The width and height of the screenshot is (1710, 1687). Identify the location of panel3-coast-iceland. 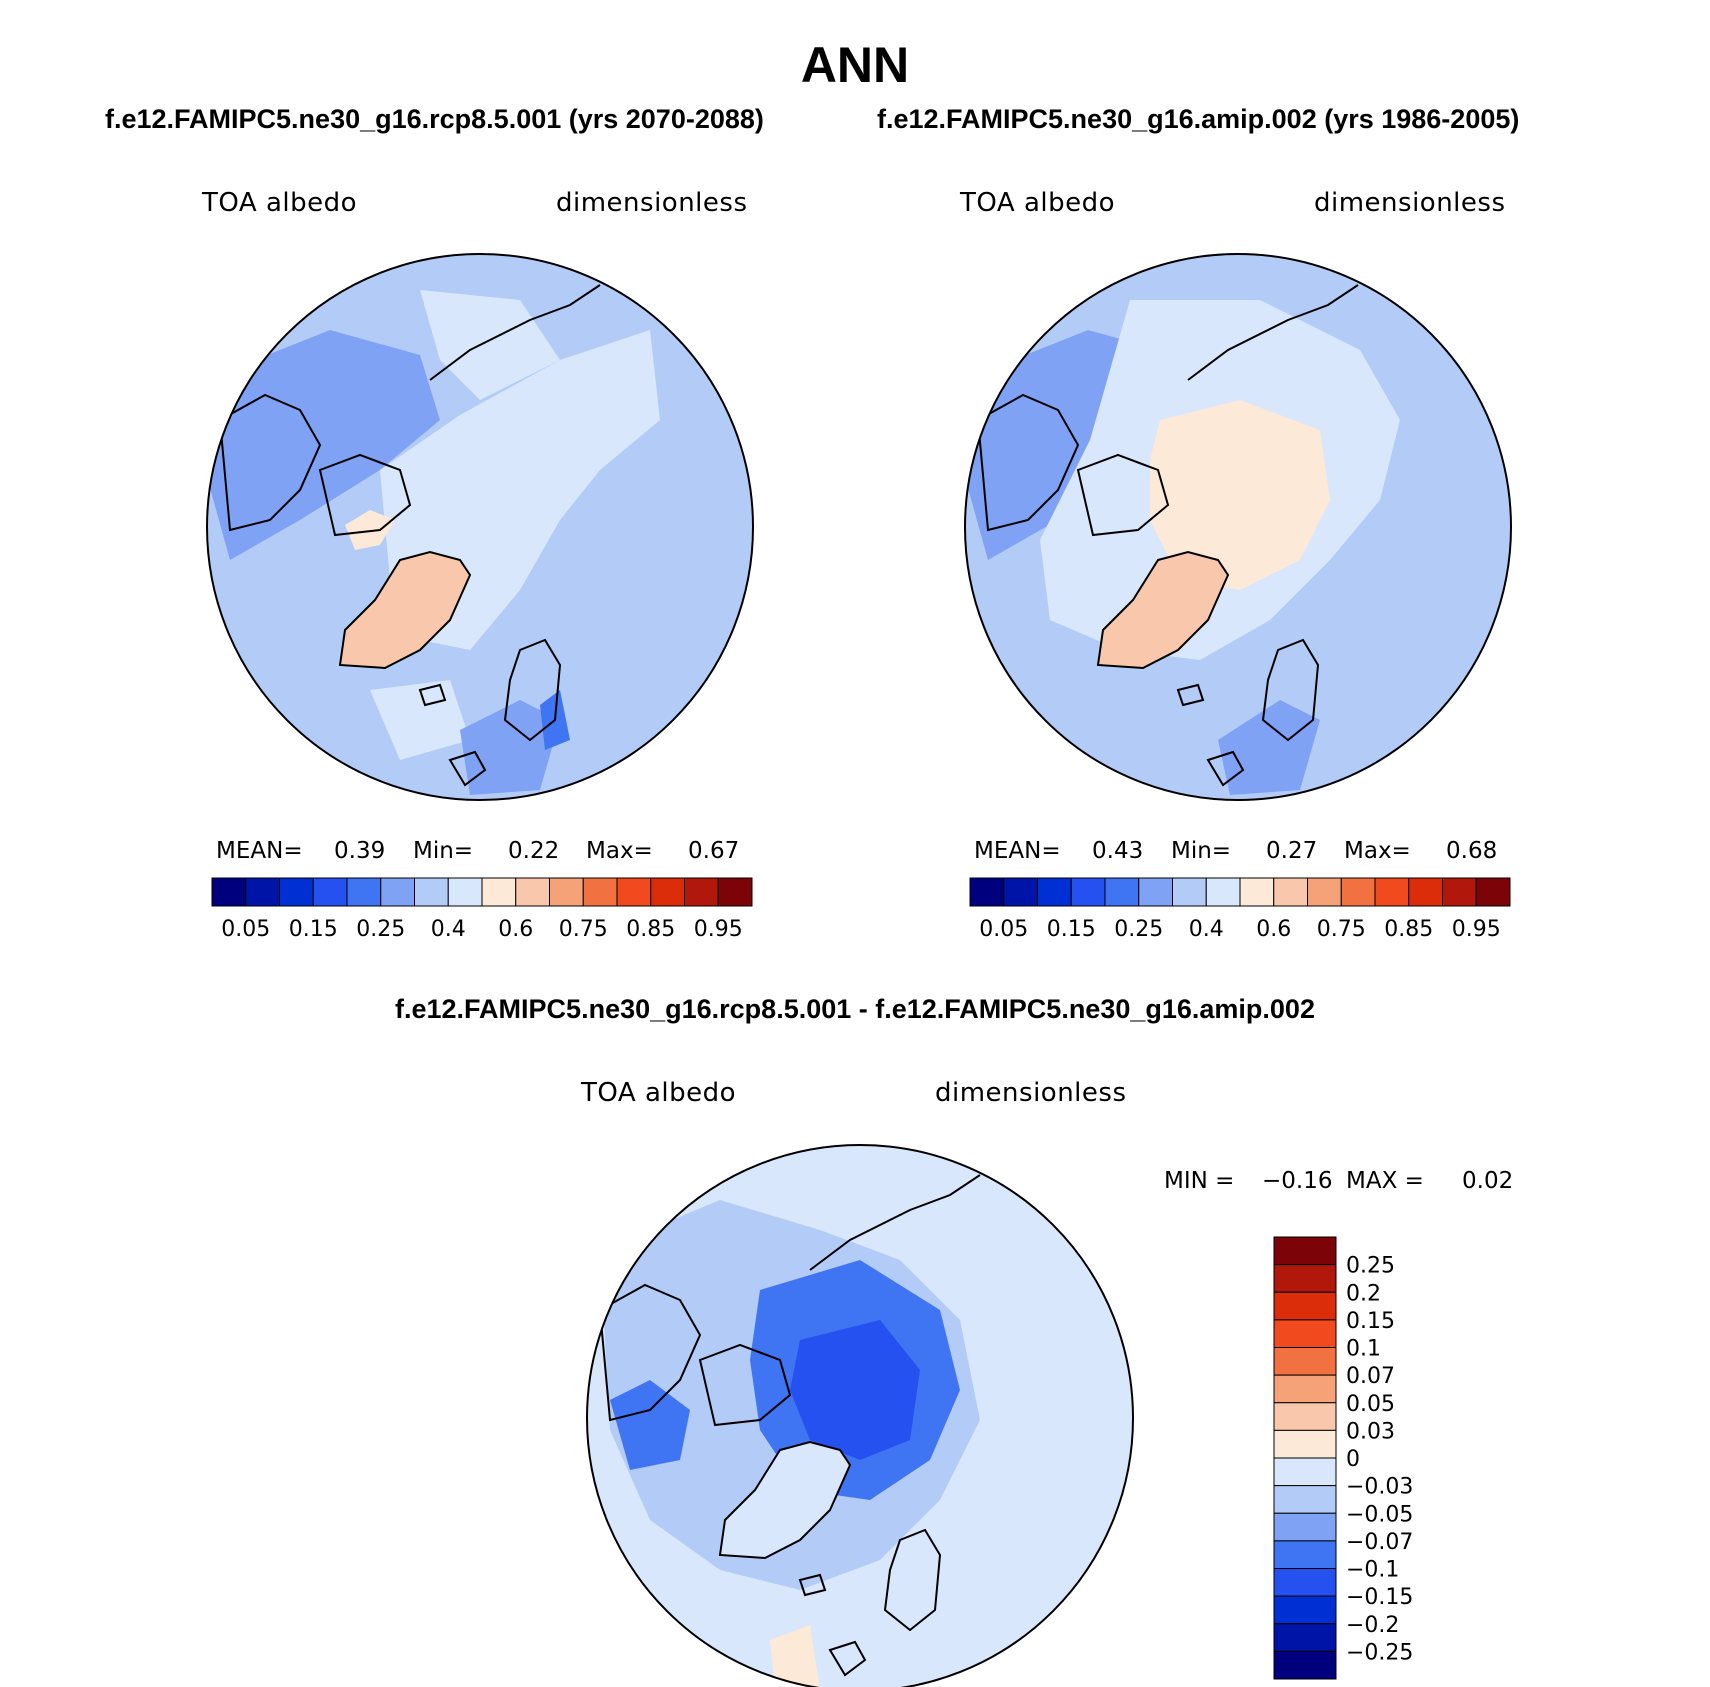
(812, 1585).